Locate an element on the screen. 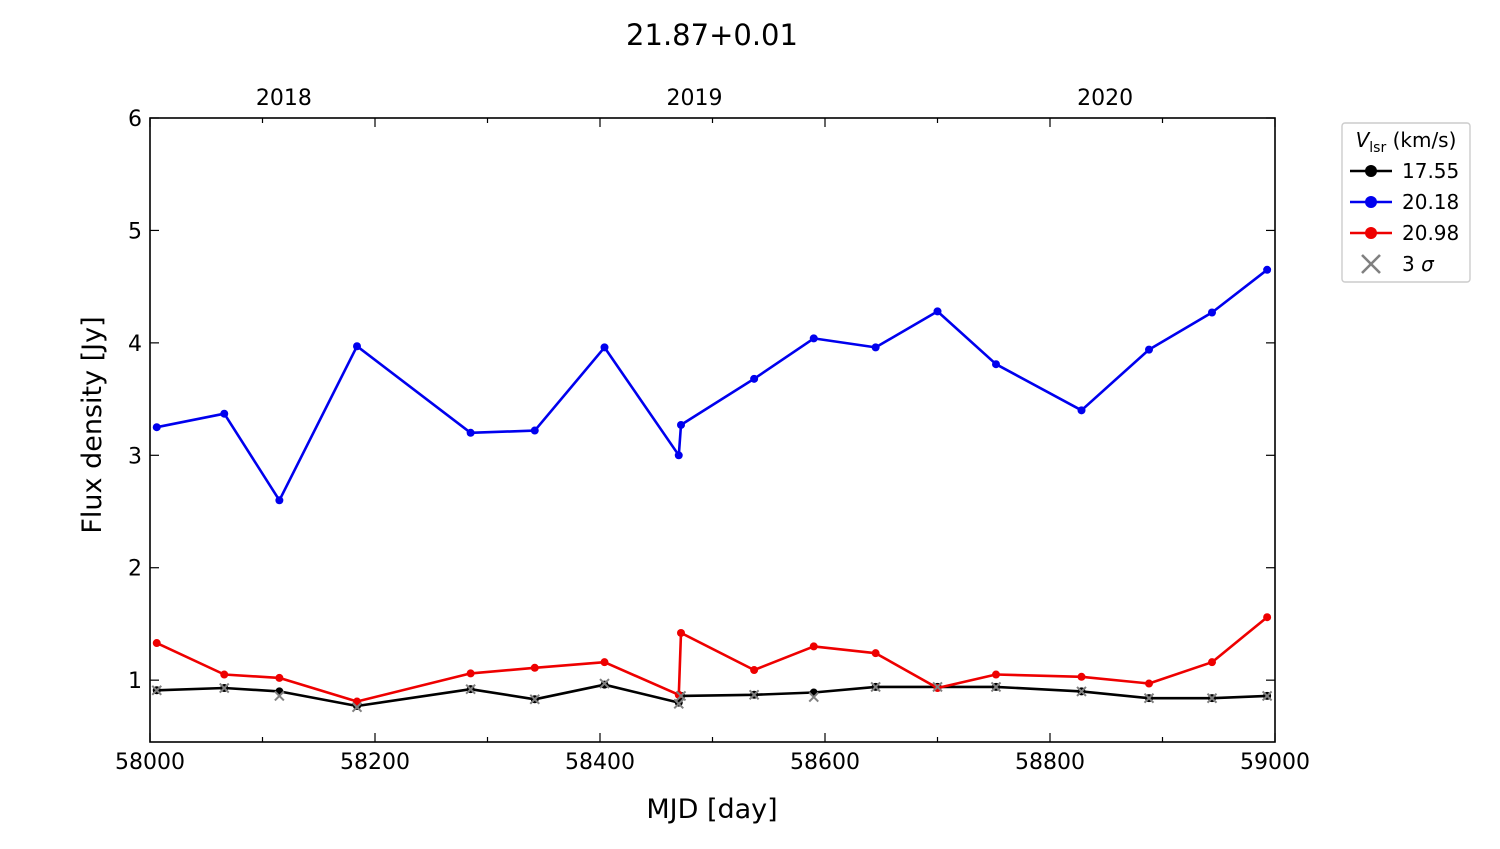 Image resolution: width=1500 pixels, height=849 pixels. x-tick-label: 58200 is located at coordinates (375, 762).